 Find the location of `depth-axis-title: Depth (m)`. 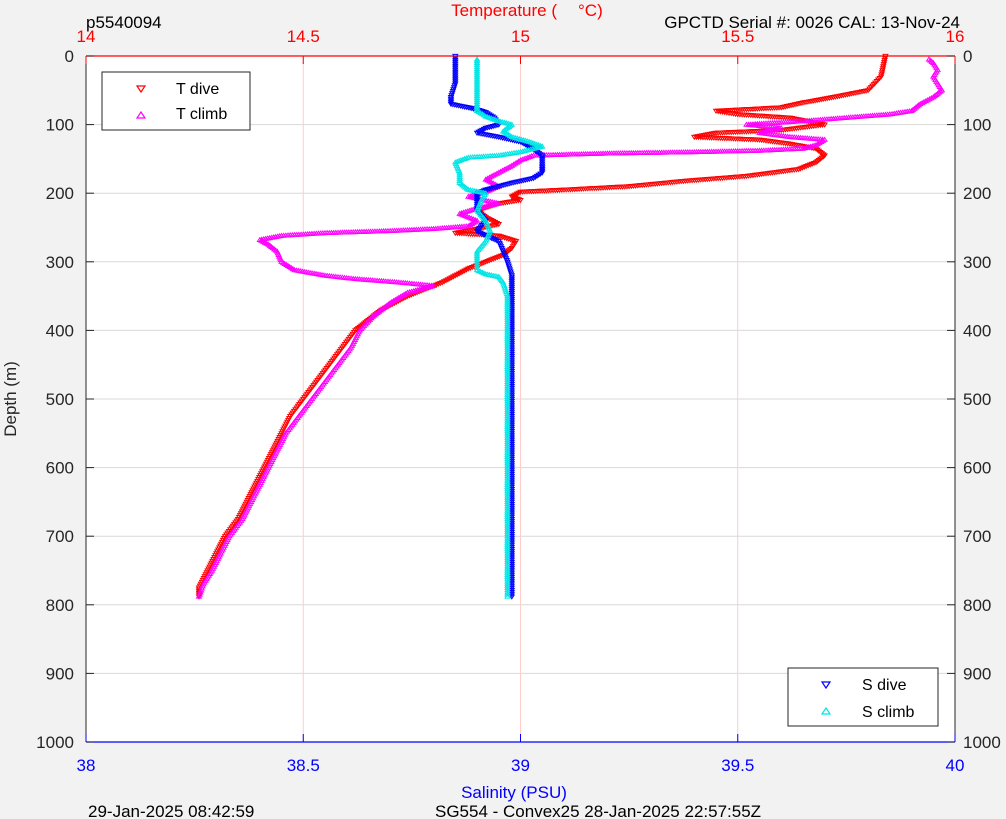

depth-axis-title: Depth (m) is located at coordinates (10, 399).